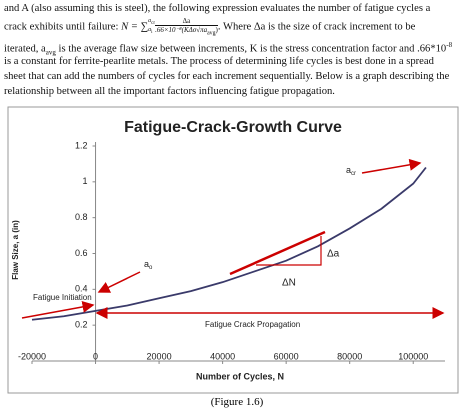  I want to click on y-tick-label: 1, so click(85, 181).